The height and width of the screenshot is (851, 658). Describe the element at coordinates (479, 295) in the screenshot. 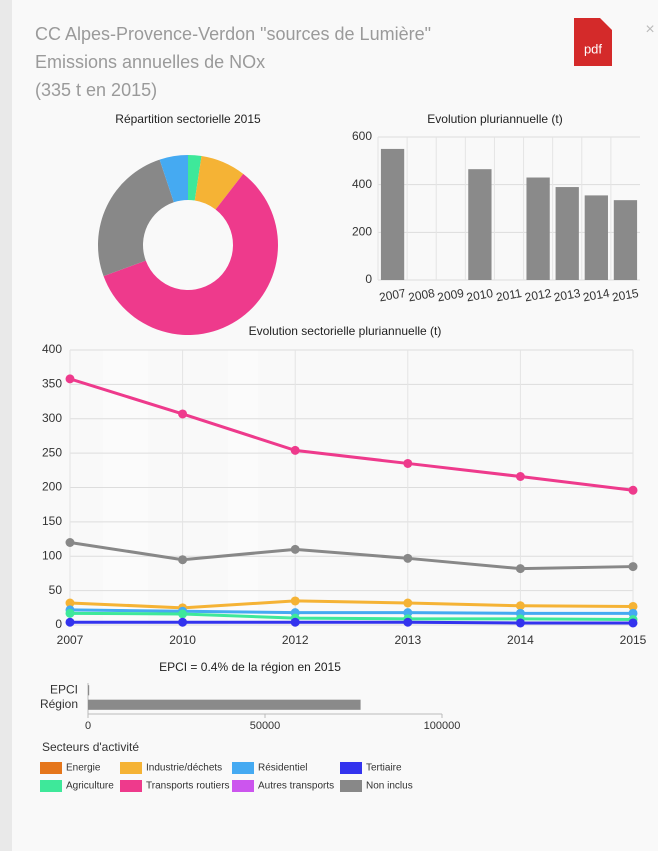

I see `x-tick-label: 2010` at that location.